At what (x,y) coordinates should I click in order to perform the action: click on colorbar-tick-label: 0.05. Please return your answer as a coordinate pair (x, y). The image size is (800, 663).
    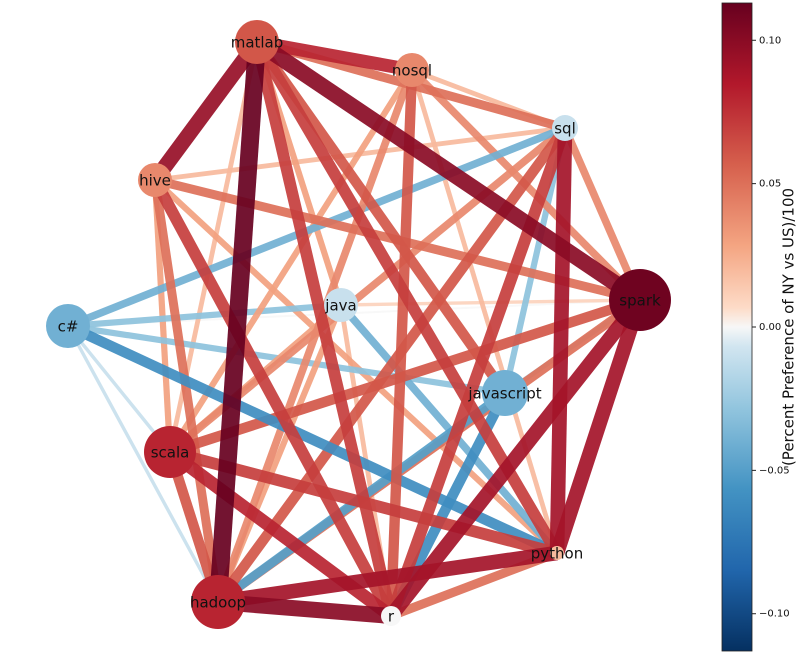
    Looking at the image, I should click on (770, 184).